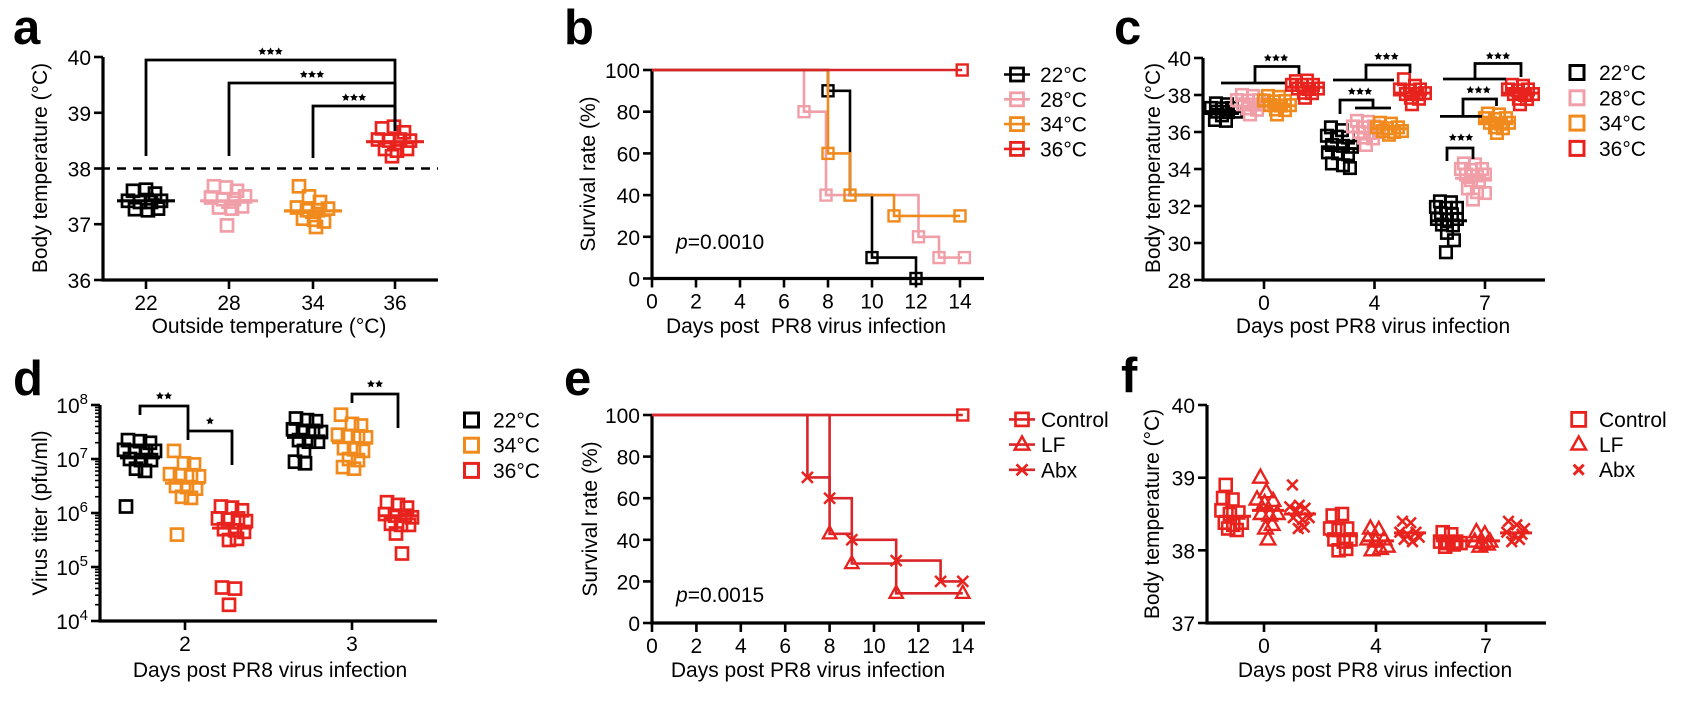  I want to click on svg-text: 22, so click(145, 303).